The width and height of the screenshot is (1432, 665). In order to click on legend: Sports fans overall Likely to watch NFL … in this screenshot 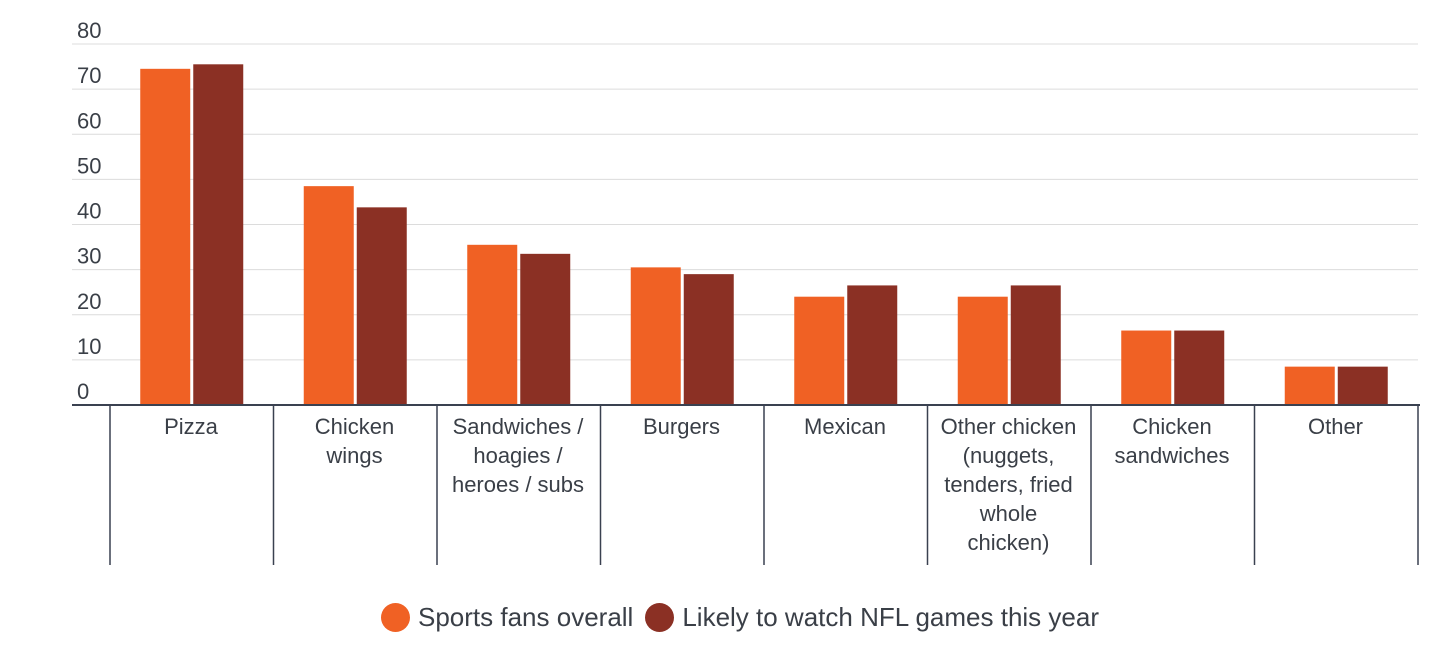, I will do `click(716, 617)`.